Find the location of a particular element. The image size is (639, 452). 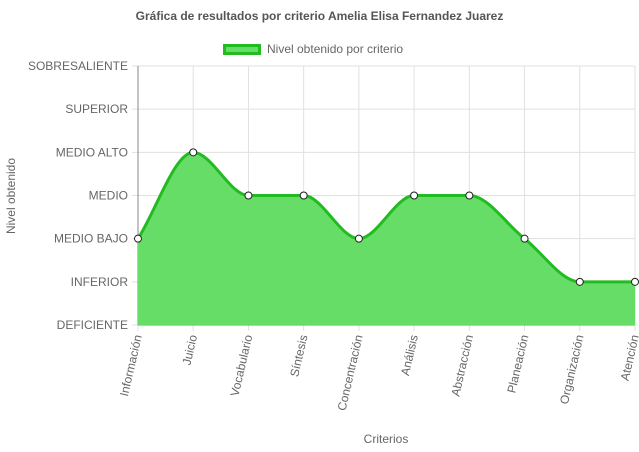

y-tick-label: INFERIOR is located at coordinates (100, 282).